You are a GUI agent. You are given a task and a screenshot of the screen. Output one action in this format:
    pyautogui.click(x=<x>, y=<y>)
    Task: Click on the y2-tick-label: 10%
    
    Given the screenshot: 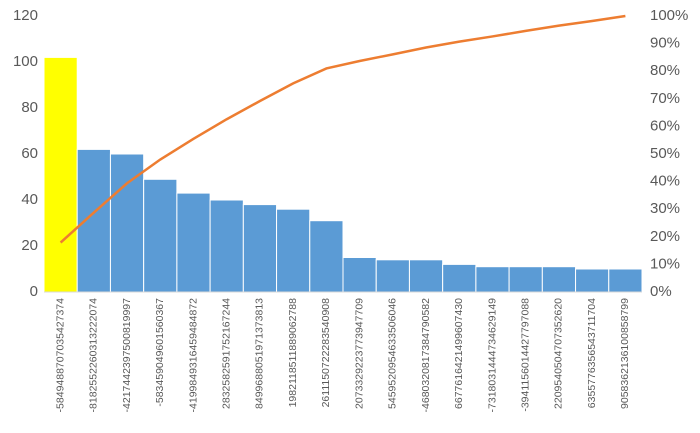 What is the action you would take?
    pyautogui.click(x=665, y=263)
    